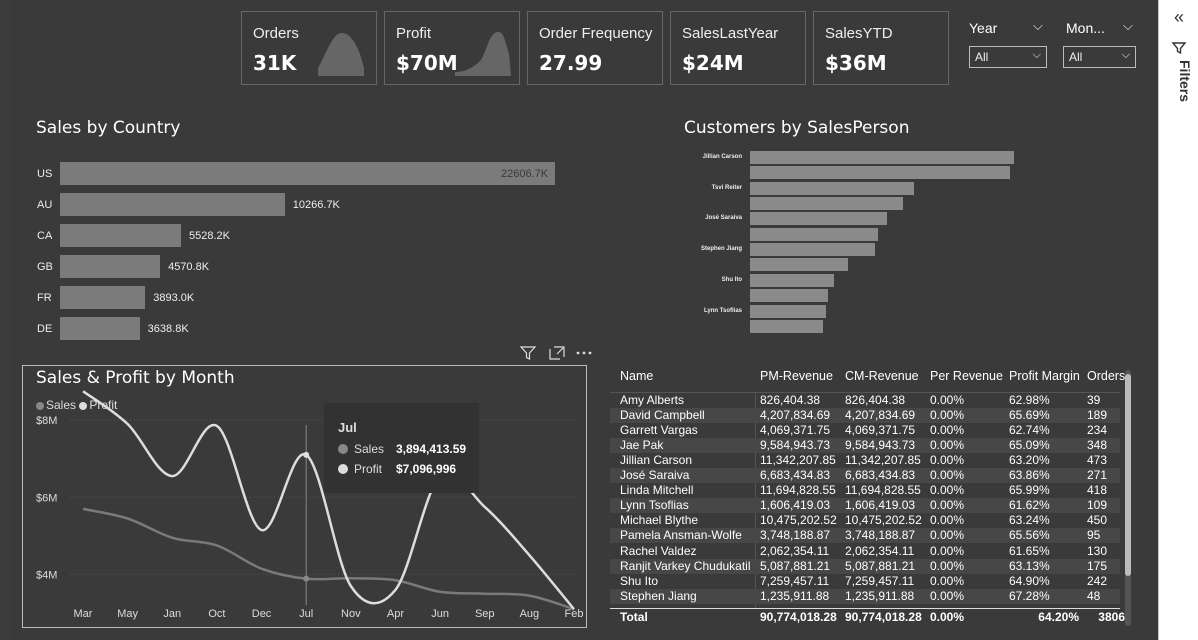 The height and width of the screenshot is (640, 1198). I want to click on table-cell: 10,475,202.52, so click(798, 520).